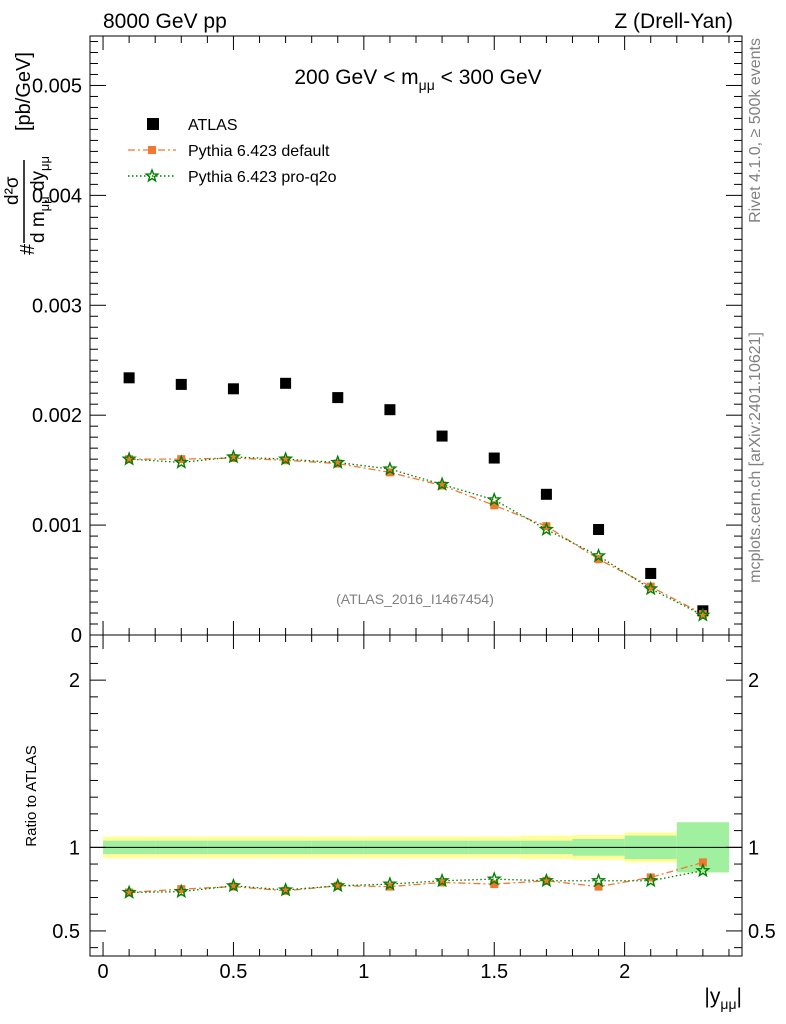 The height and width of the screenshot is (1024, 786). I want to click on header-left: 8000 GeV pp, so click(165, 21).